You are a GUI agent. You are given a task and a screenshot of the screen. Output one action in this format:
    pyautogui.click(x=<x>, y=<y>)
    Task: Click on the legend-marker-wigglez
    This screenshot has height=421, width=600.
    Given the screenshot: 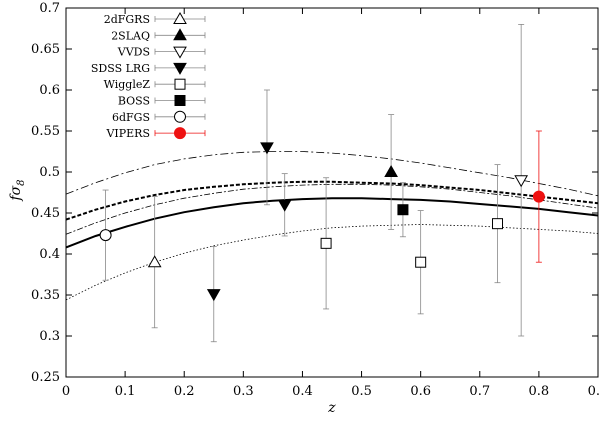 What is the action you would take?
    pyautogui.click(x=180, y=84)
    